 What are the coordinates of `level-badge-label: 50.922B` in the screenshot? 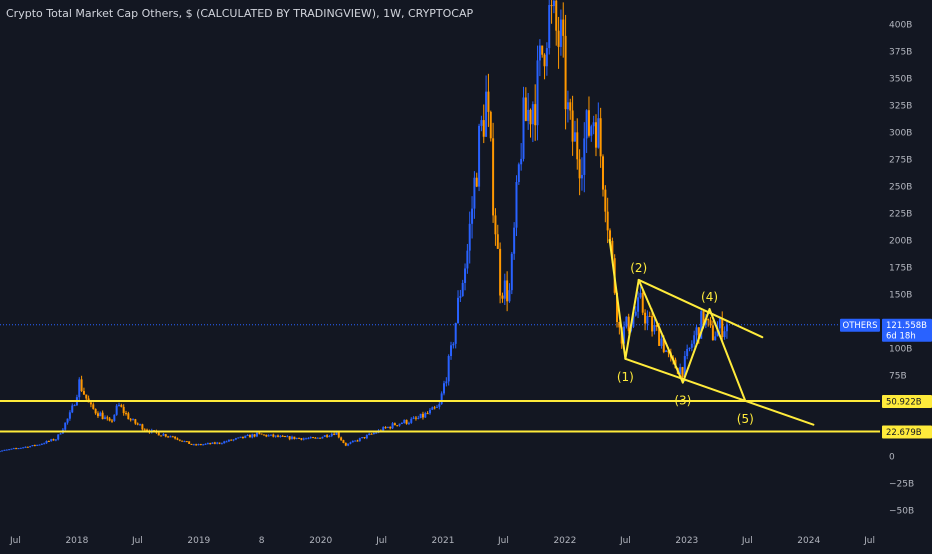 It's located at (904, 403).